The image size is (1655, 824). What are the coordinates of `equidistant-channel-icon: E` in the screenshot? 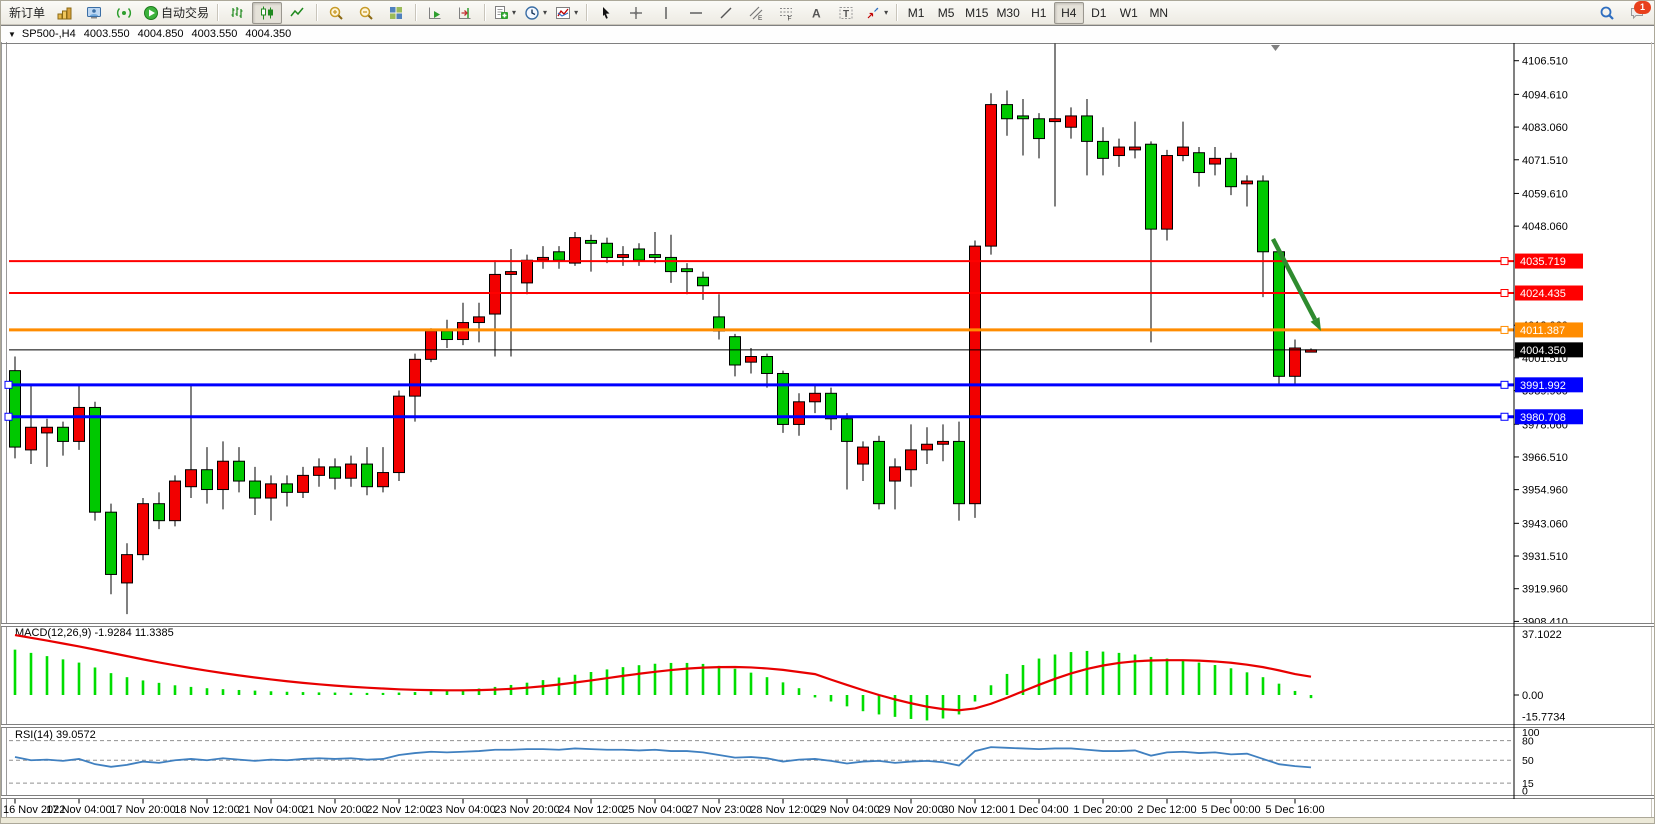 It's located at (756, 13).